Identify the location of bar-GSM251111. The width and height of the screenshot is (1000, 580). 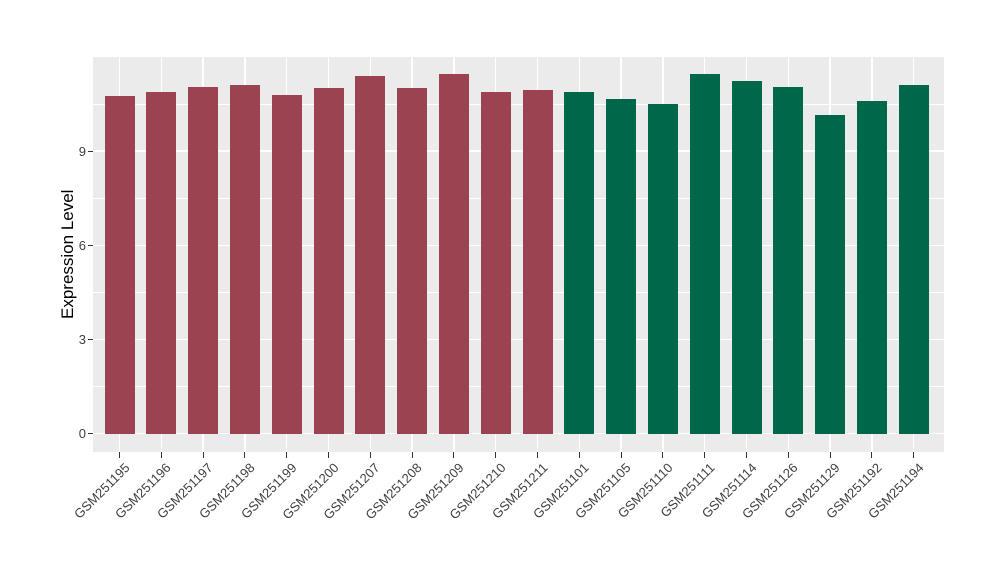
(704, 254).